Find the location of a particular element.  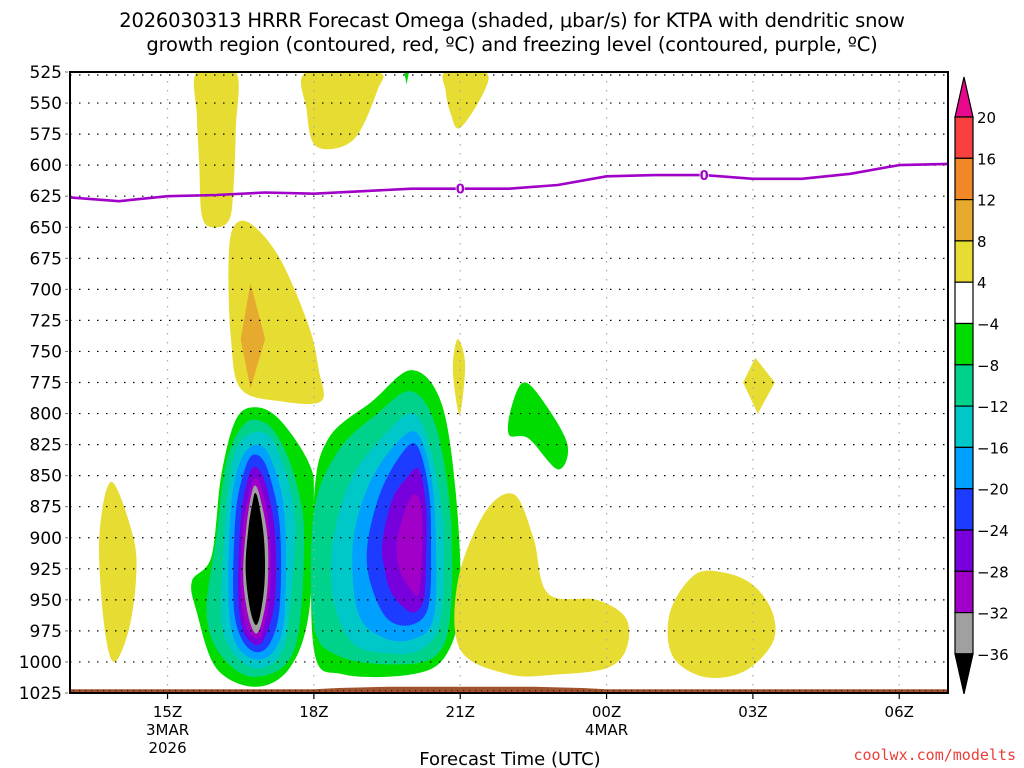

y-tick-label: 600 is located at coordinates (46, 166).